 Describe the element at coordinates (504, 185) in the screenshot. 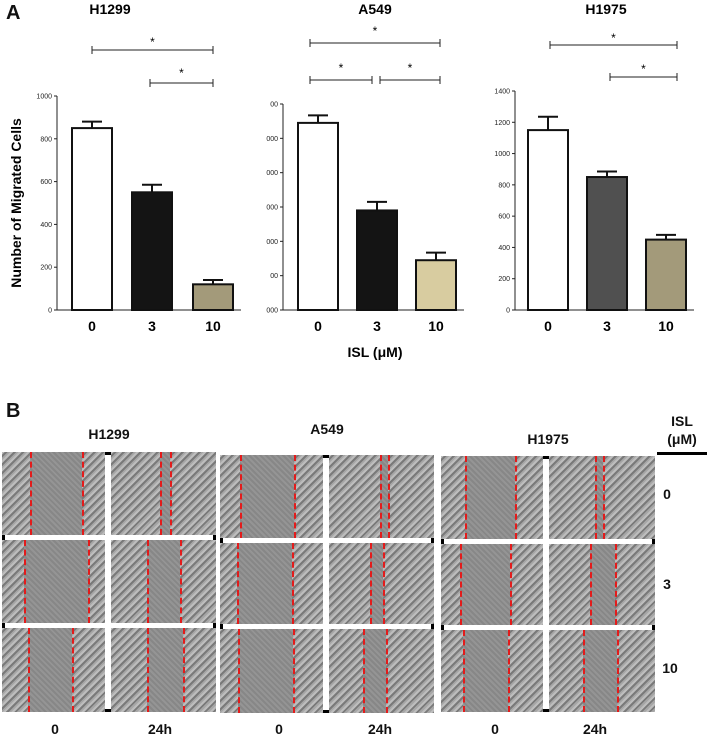

I see `y-tick-label-h1975: 800` at that location.